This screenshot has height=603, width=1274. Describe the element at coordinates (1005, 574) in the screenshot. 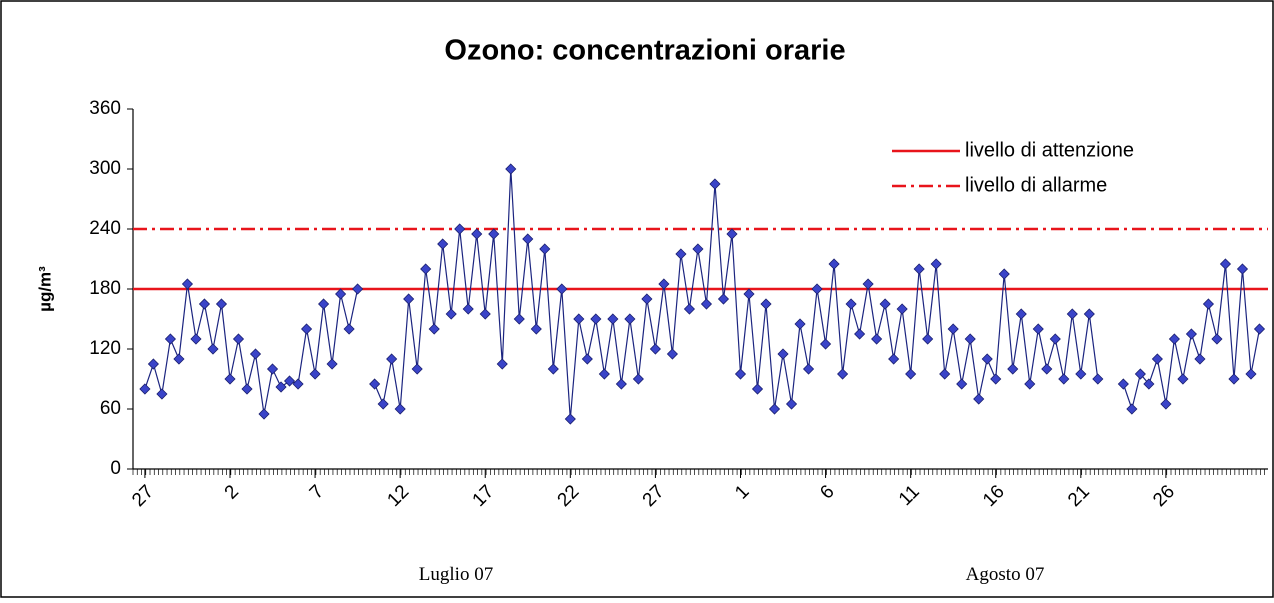

I see `x-group-label: Agosto 07` at that location.